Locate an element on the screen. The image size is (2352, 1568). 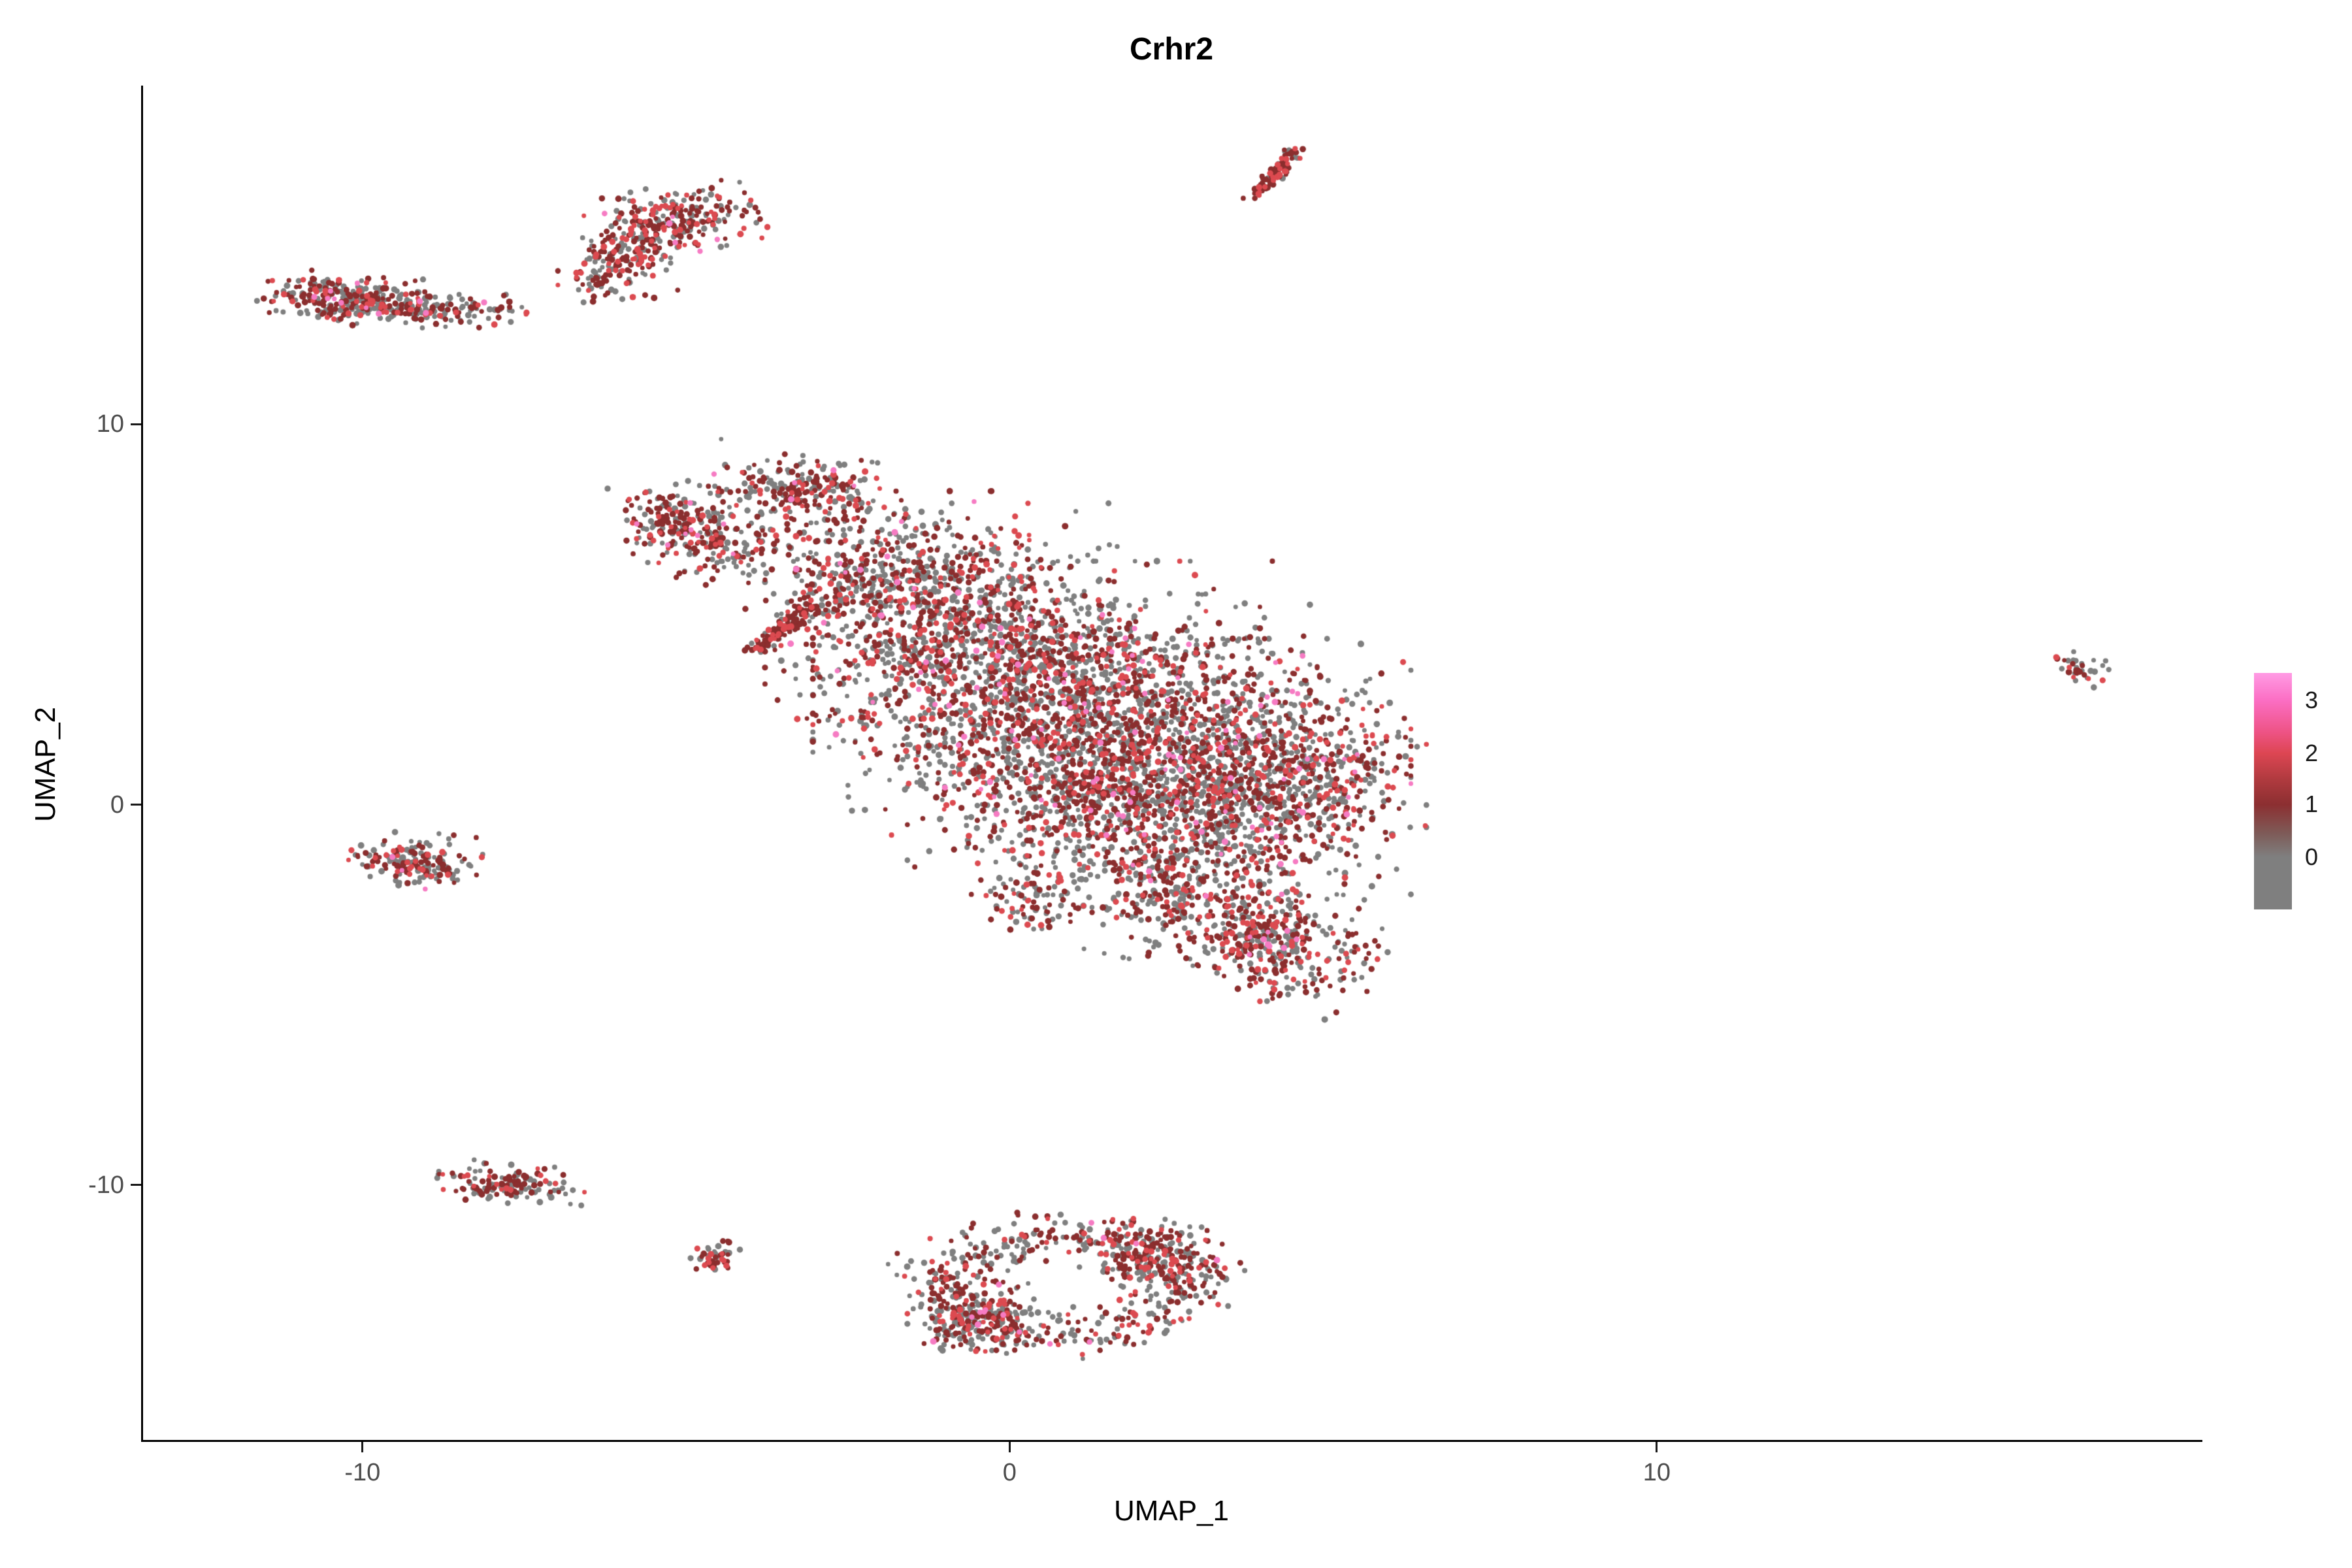
y-tick-label: 0 is located at coordinates (117, 805).